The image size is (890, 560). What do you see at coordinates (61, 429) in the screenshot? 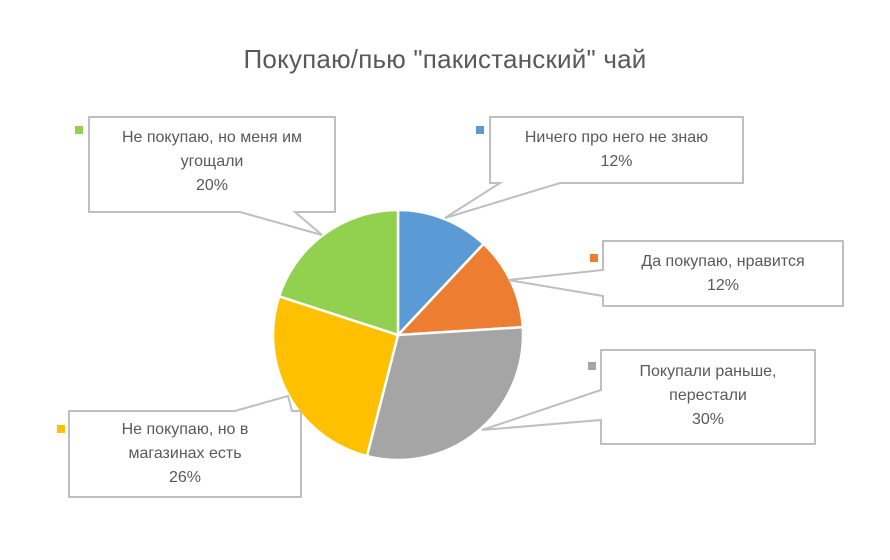
I see `swatch-in-stores` at bounding box center [61, 429].